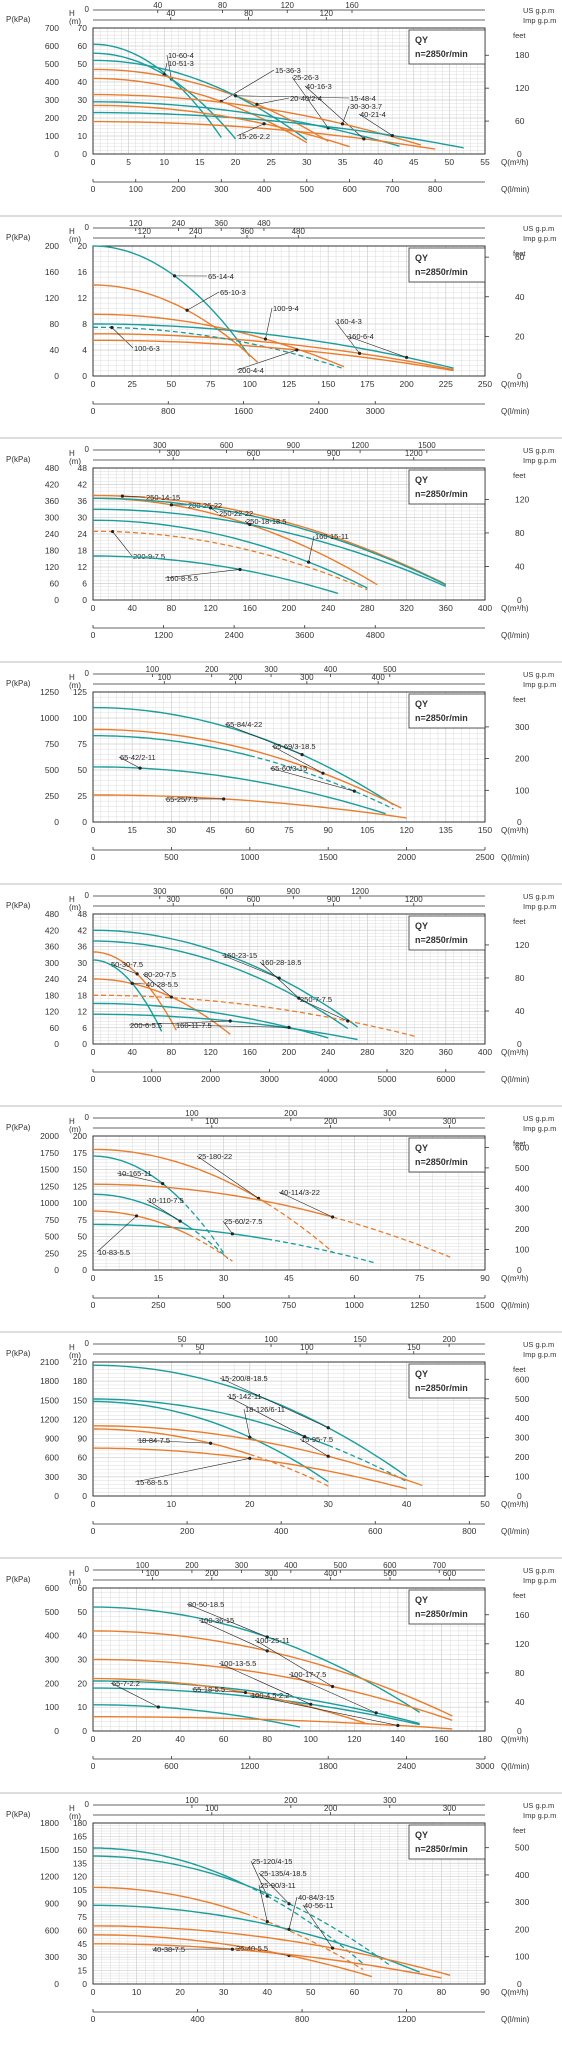 The height and width of the screenshot is (2053, 562). I want to click on q-m3h-tick-label: 35, so click(343, 162).